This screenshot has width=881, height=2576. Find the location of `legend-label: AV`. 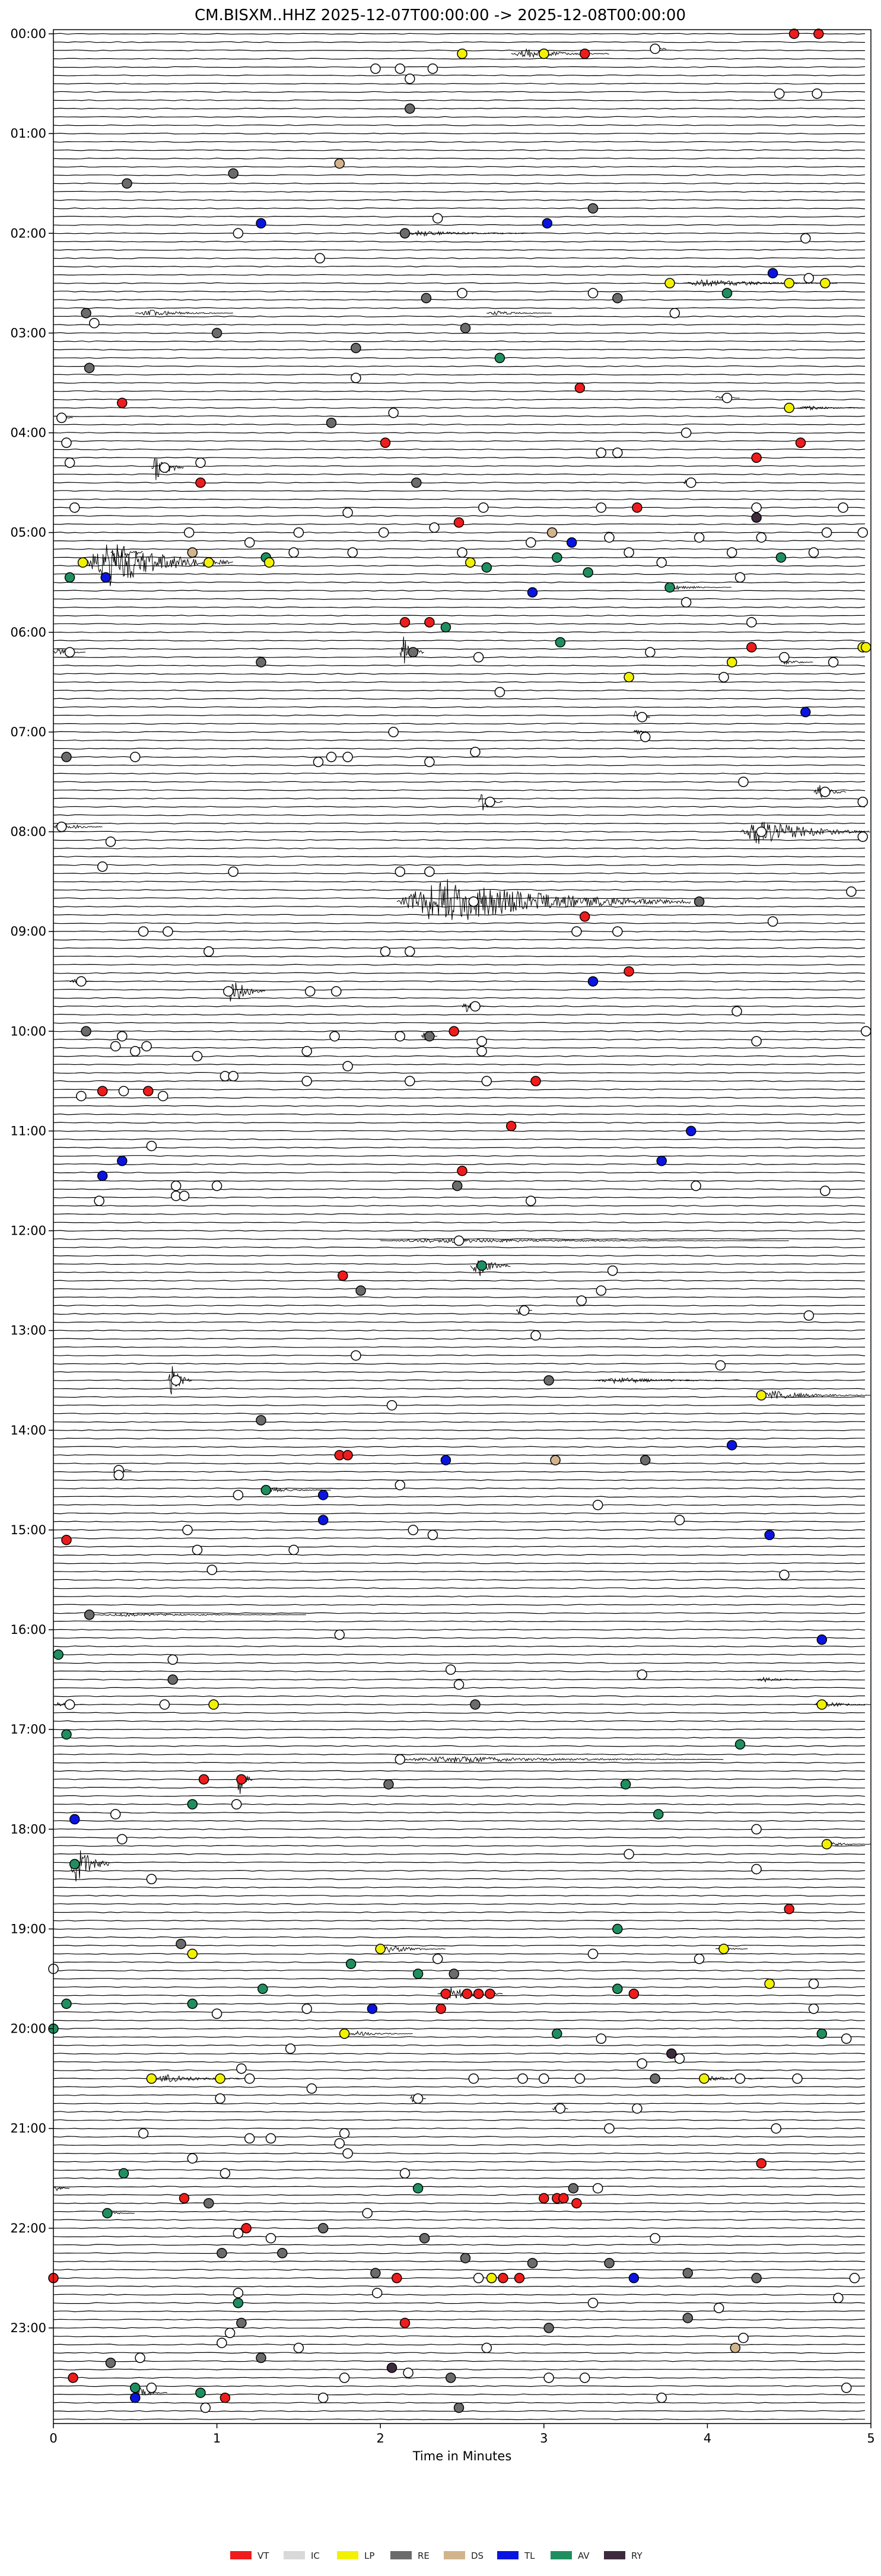

legend-label: AV is located at coordinates (584, 2555).